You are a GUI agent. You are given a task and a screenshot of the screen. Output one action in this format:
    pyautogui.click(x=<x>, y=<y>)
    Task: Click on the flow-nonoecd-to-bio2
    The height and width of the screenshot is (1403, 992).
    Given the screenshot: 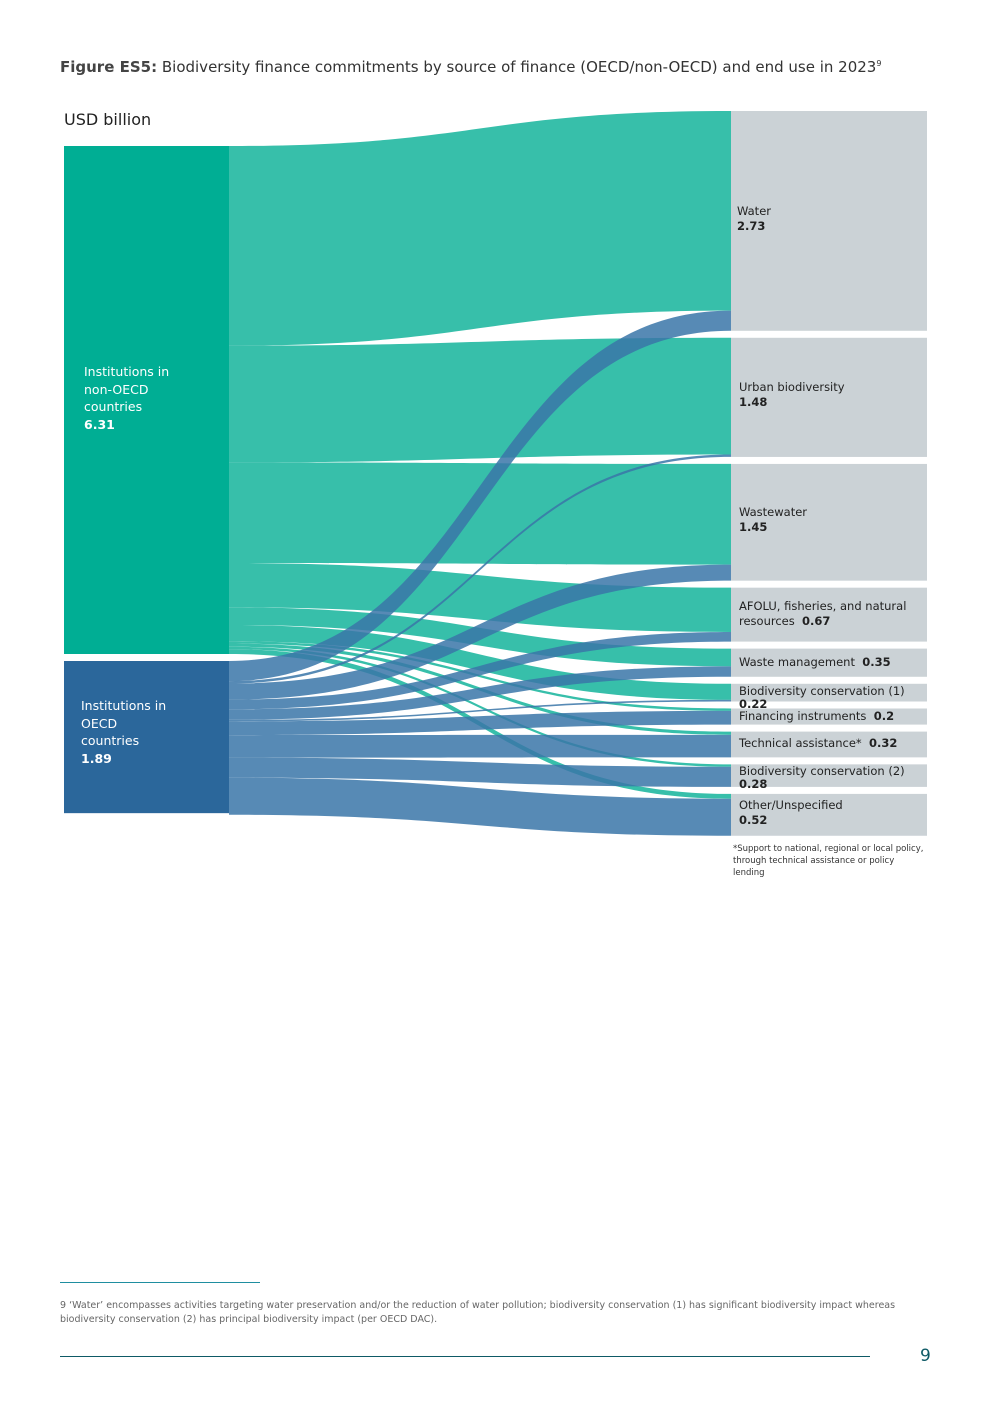 What is the action you would take?
    pyautogui.click(x=480, y=706)
    